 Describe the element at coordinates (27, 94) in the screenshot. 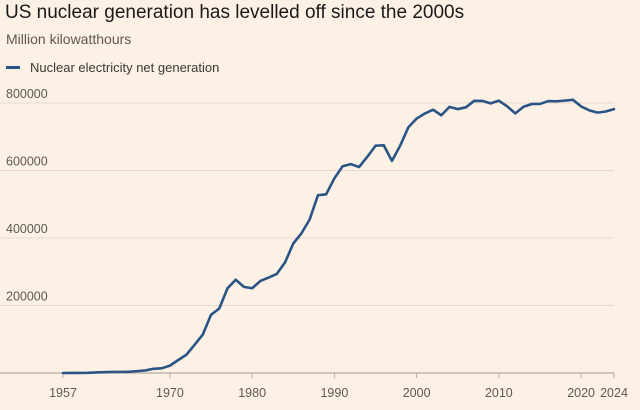

I see `y-tick-label: 800000` at that location.